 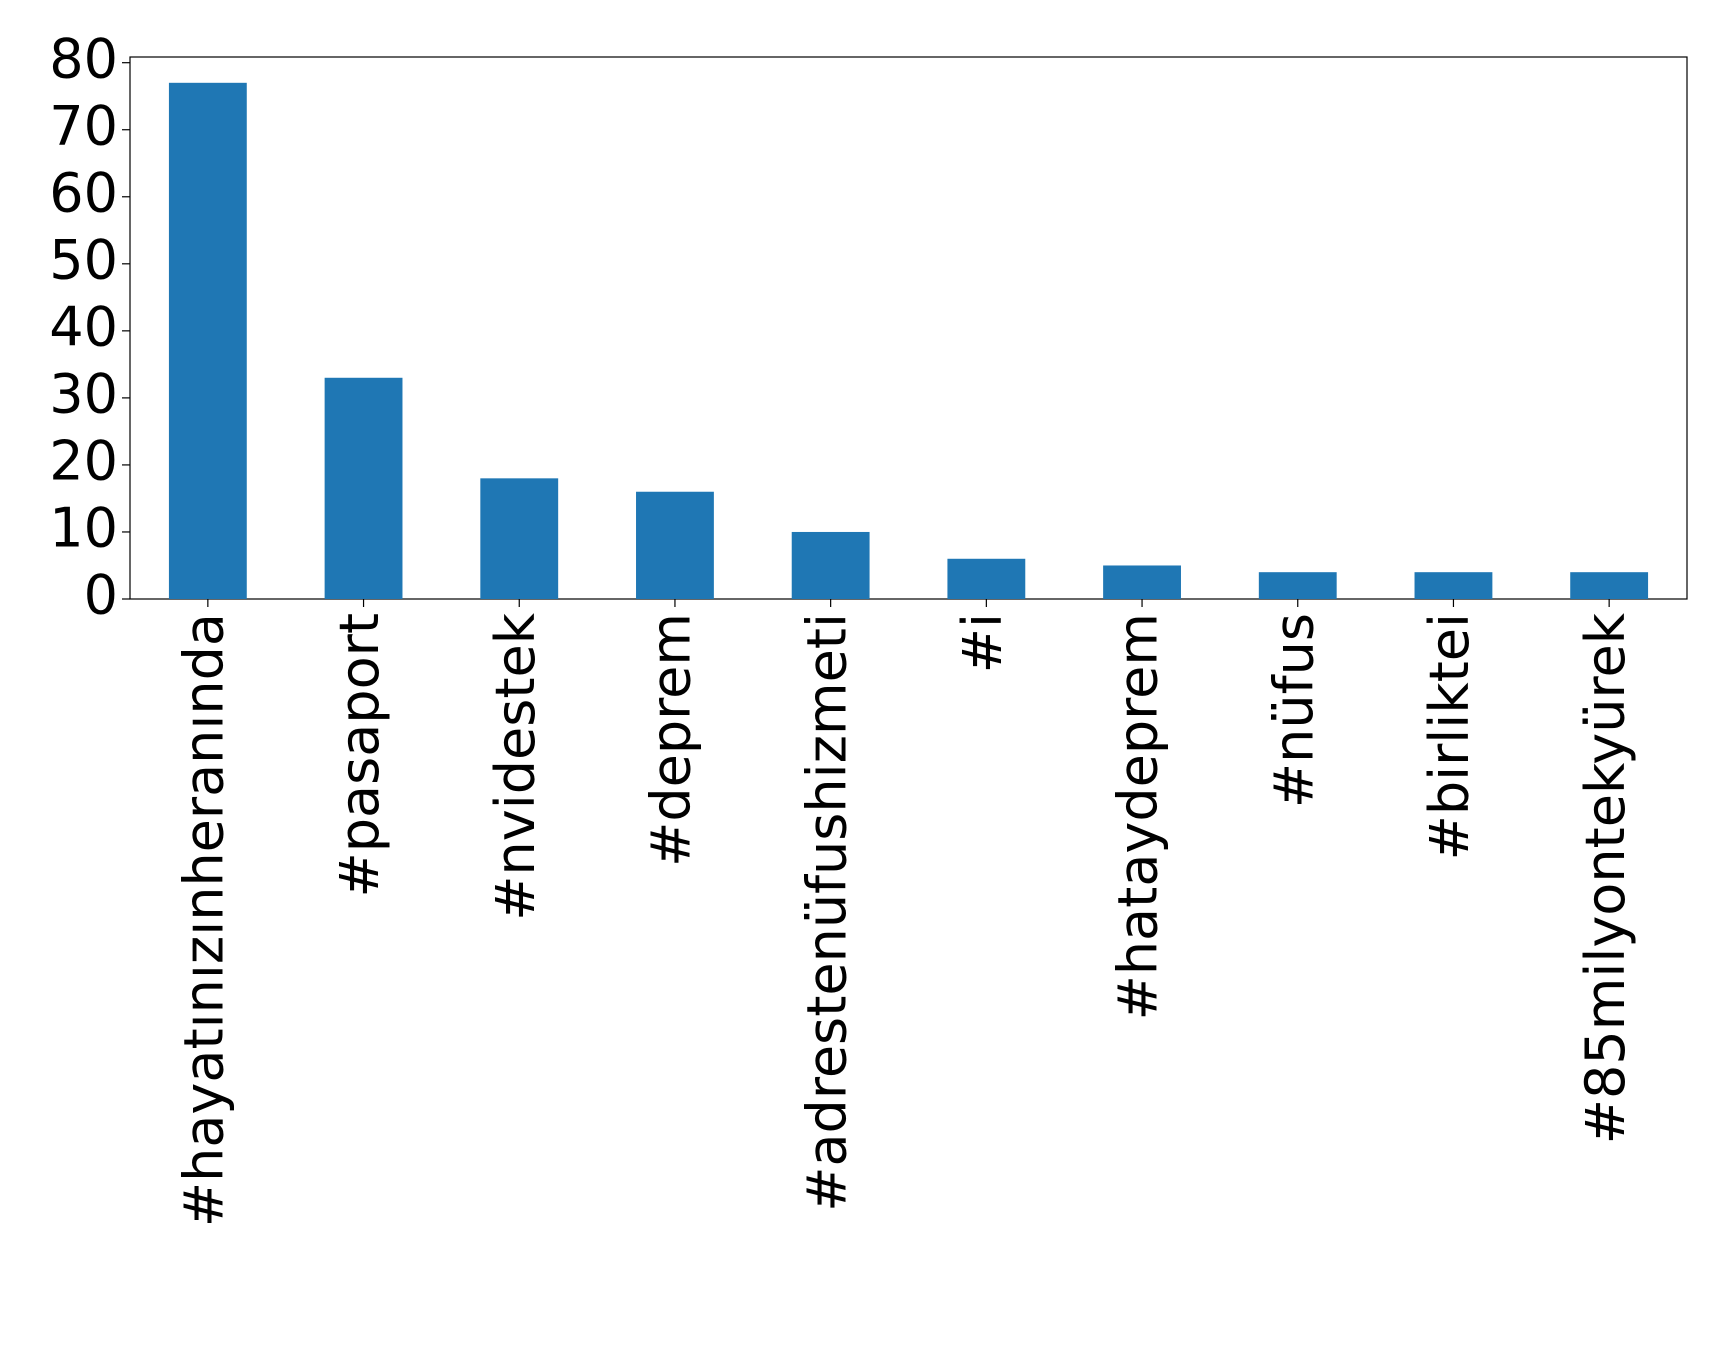 What do you see at coordinates (83, 394) in the screenshot?
I see `y-tick-label: 30` at bounding box center [83, 394].